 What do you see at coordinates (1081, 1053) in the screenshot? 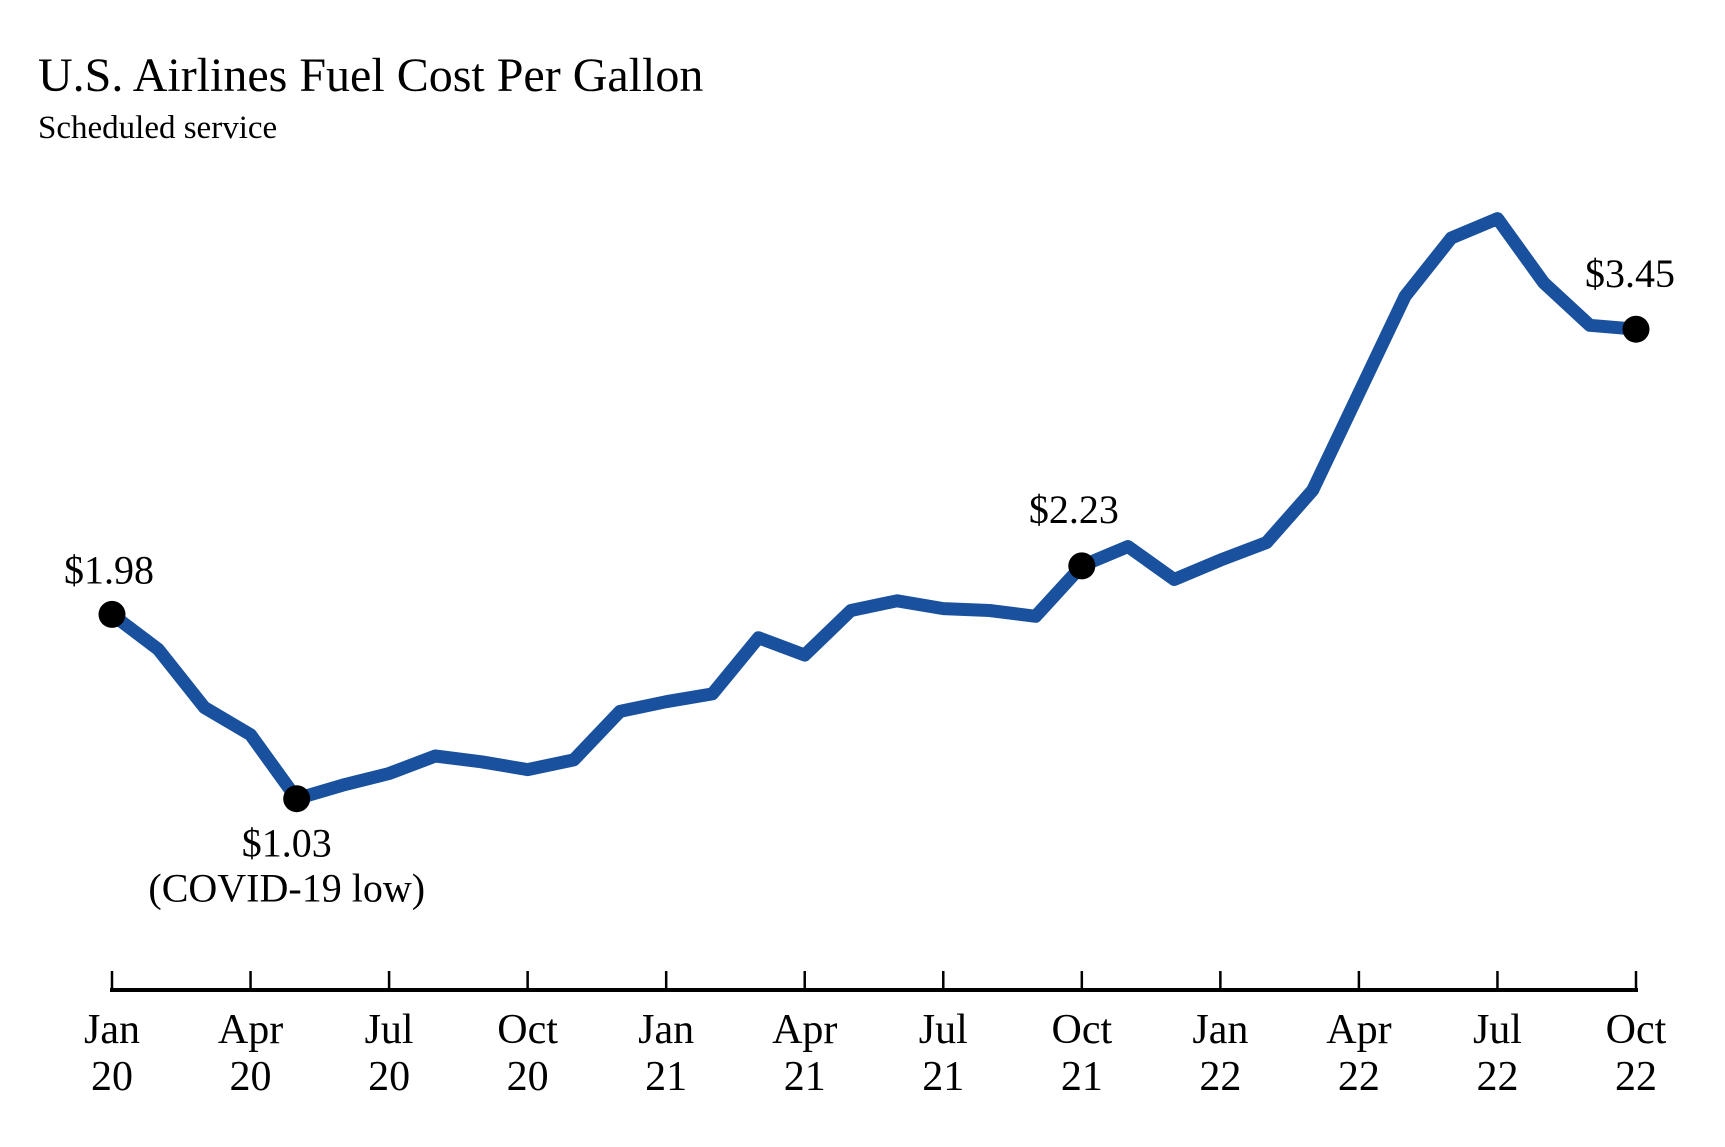
I see `x-tick-label: Oct 21` at bounding box center [1081, 1053].